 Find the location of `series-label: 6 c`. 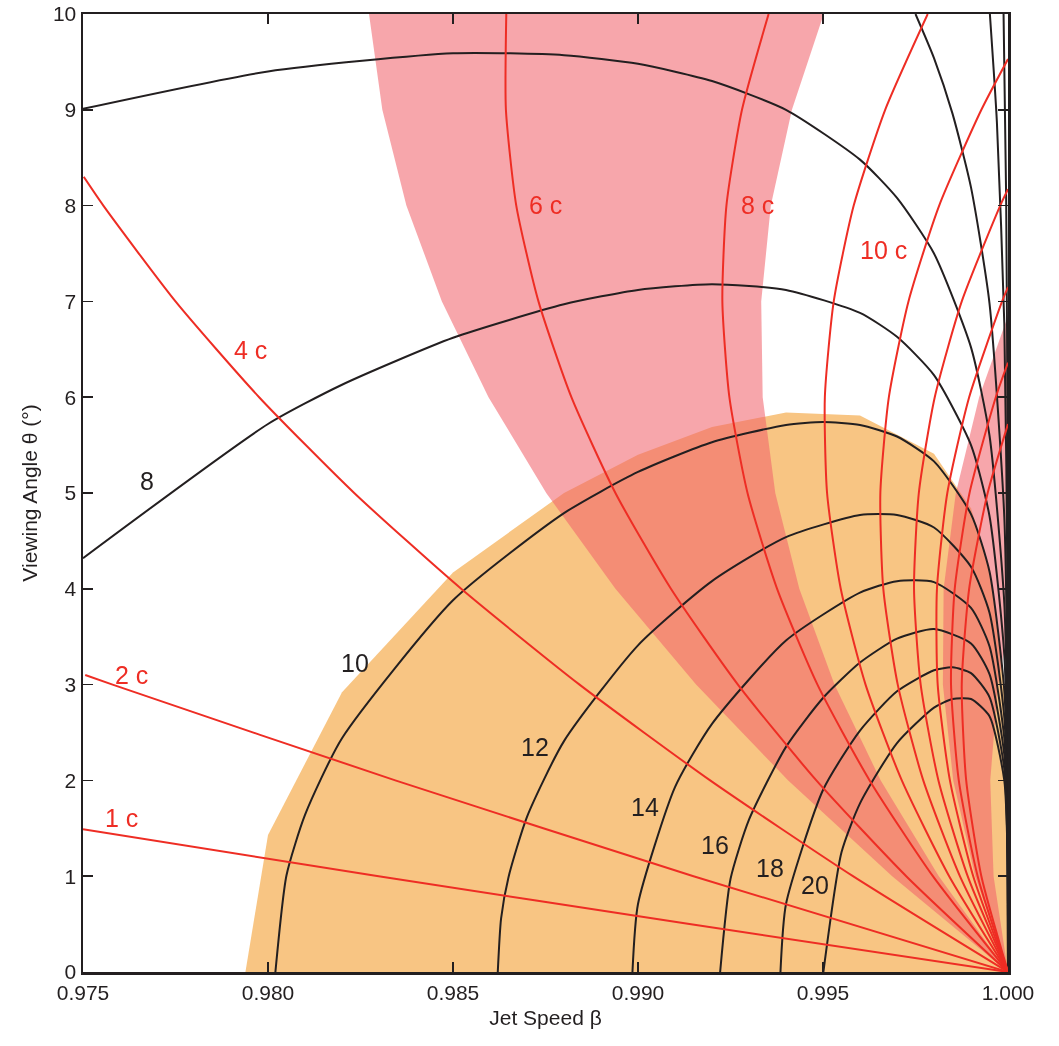

series-label: 6 c is located at coordinates (546, 205).